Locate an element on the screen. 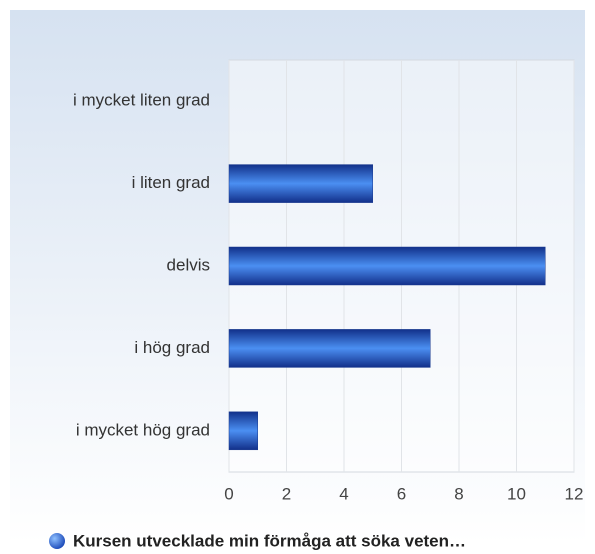 This screenshot has height=554, width=595. x-tick-label: 6 is located at coordinates (401, 493).